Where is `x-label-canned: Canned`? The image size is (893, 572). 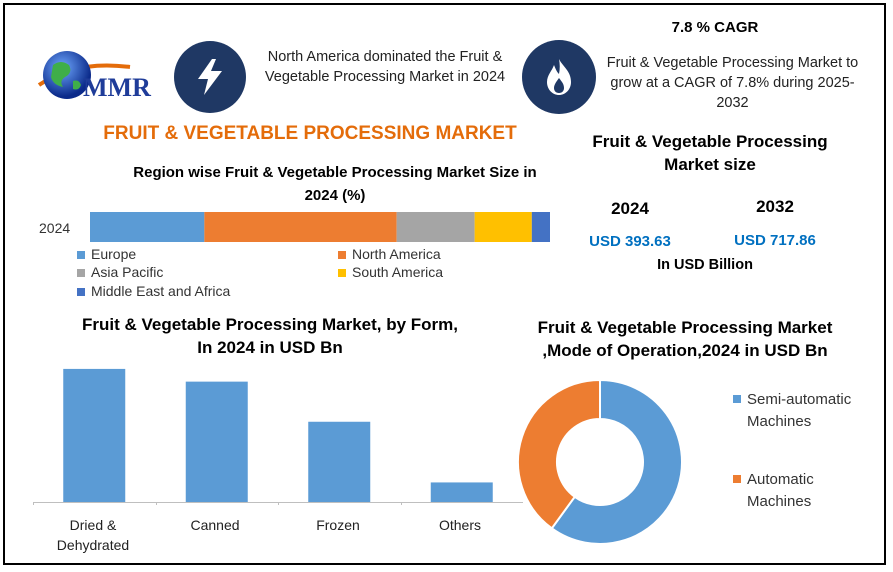
x-label-canned: Canned is located at coordinates (215, 525).